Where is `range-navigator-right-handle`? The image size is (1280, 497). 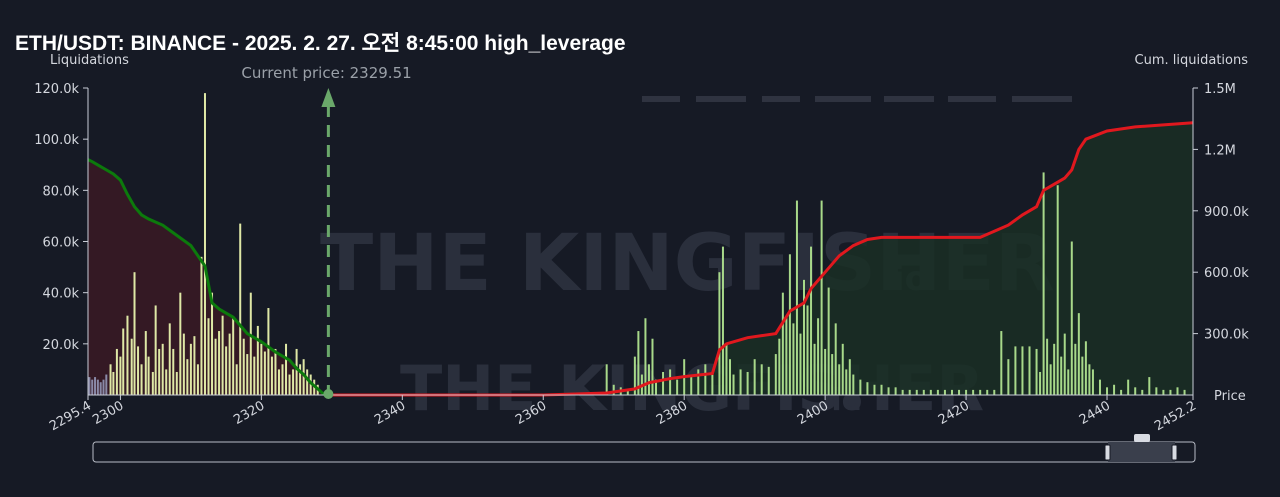
range-navigator-right-handle is located at coordinates (1174, 452).